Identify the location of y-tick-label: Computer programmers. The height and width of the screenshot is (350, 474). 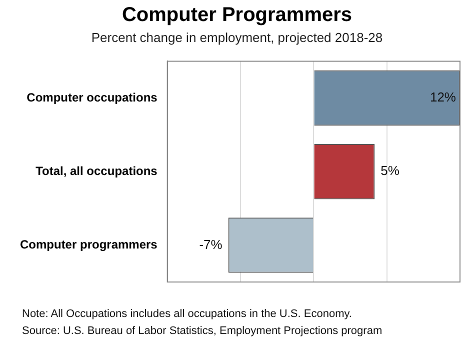
(89, 245).